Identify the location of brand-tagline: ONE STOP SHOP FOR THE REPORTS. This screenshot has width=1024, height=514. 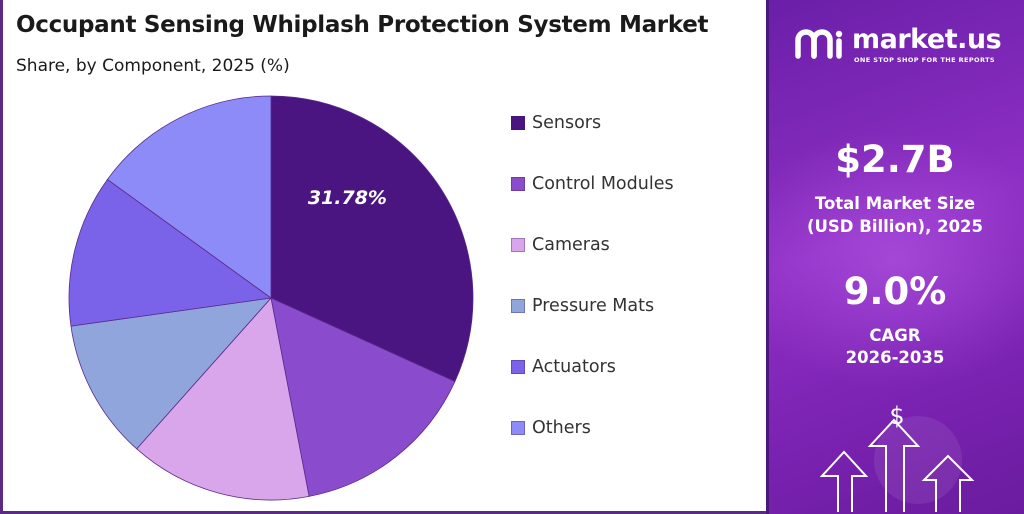
(924, 60).